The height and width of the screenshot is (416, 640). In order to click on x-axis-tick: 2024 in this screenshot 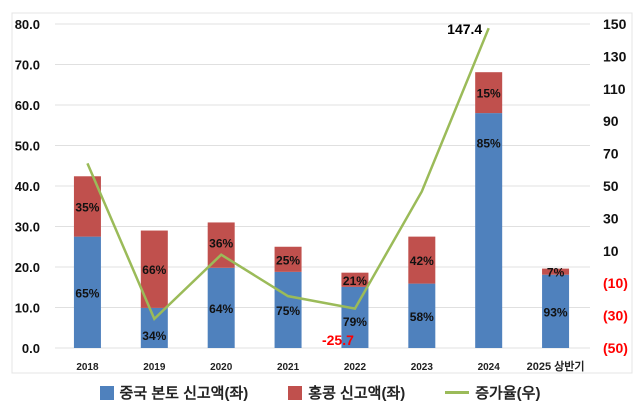, I will do `click(489, 367)`.